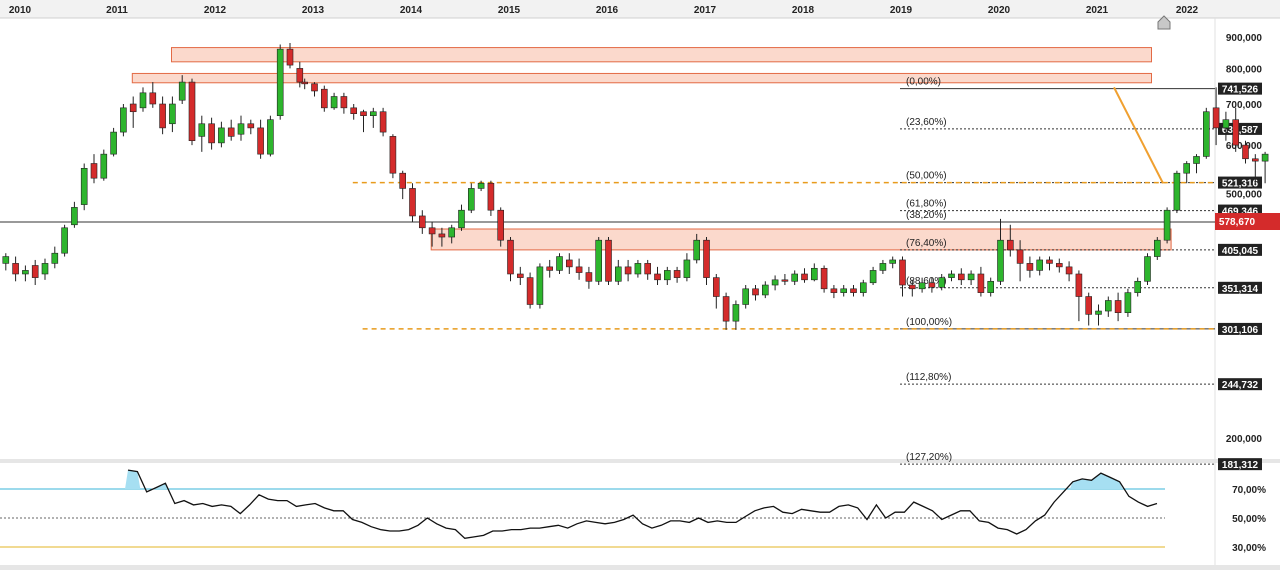  Describe the element at coordinates (640, 9) in the screenshot. I see `time-axis-bar` at that location.